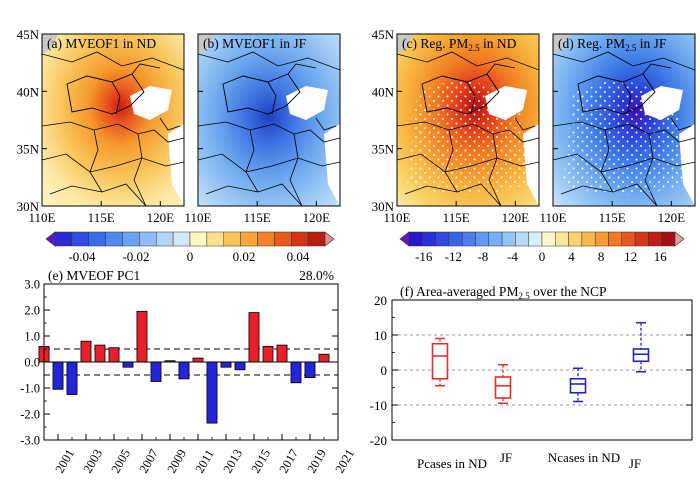  What do you see at coordinates (64, 461) in the screenshot?
I see `x-tick-label: 2001` at bounding box center [64, 461].